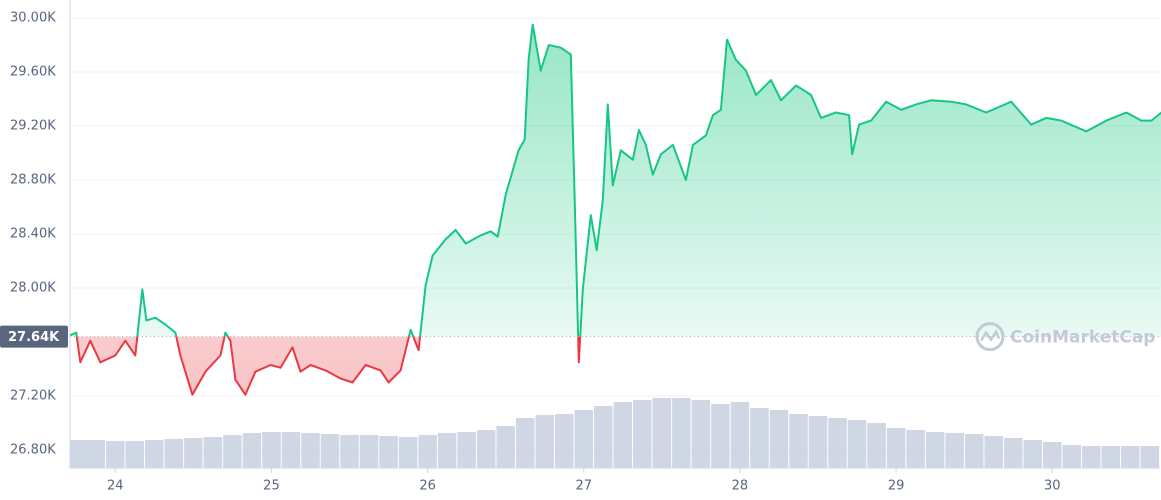  I want to click on watermark-logo, so click(990, 337).